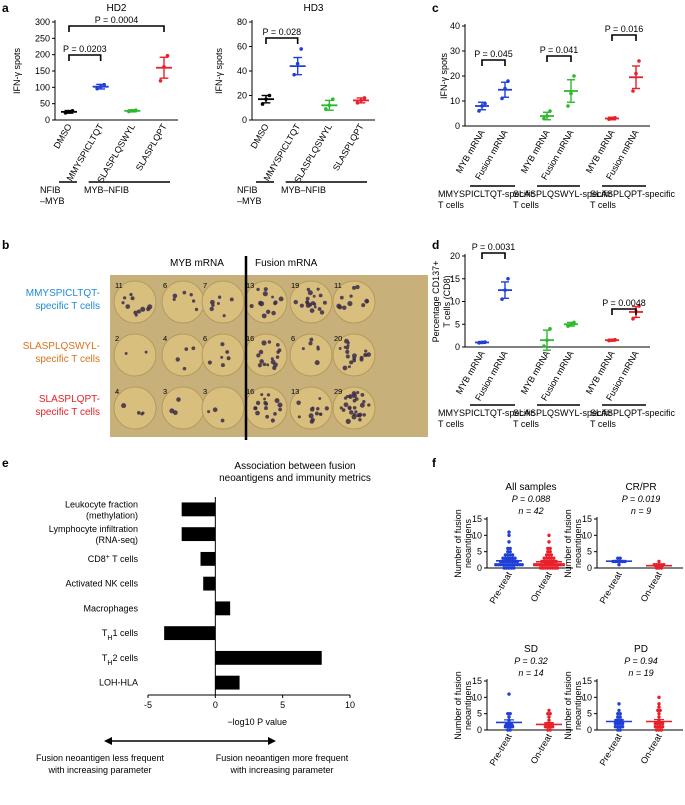 This screenshot has height=805, width=685. What do you see at coordinates (120, 635) in the screenshot?
I see `category-label: TH1 cells` at bounding box center [120, 635].